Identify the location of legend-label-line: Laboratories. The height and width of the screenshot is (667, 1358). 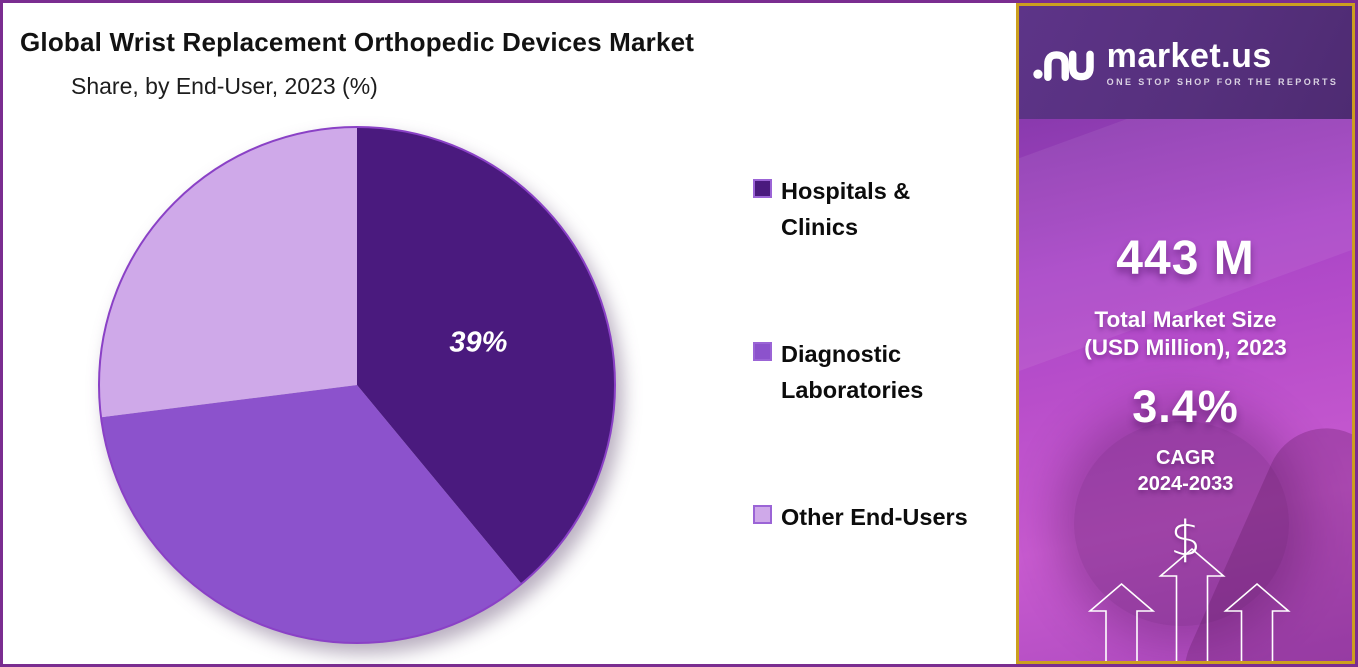
(852, 390).